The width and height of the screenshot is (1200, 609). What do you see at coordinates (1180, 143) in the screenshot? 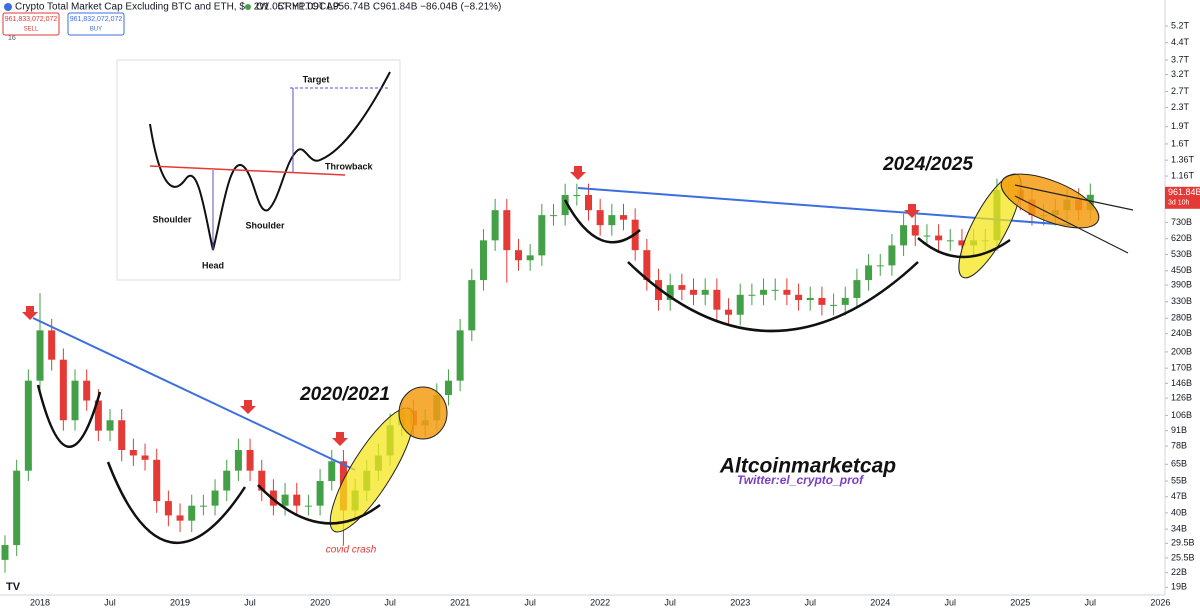
I see `y-tick-label: 1.6T` at bounding box center [1180, 143].